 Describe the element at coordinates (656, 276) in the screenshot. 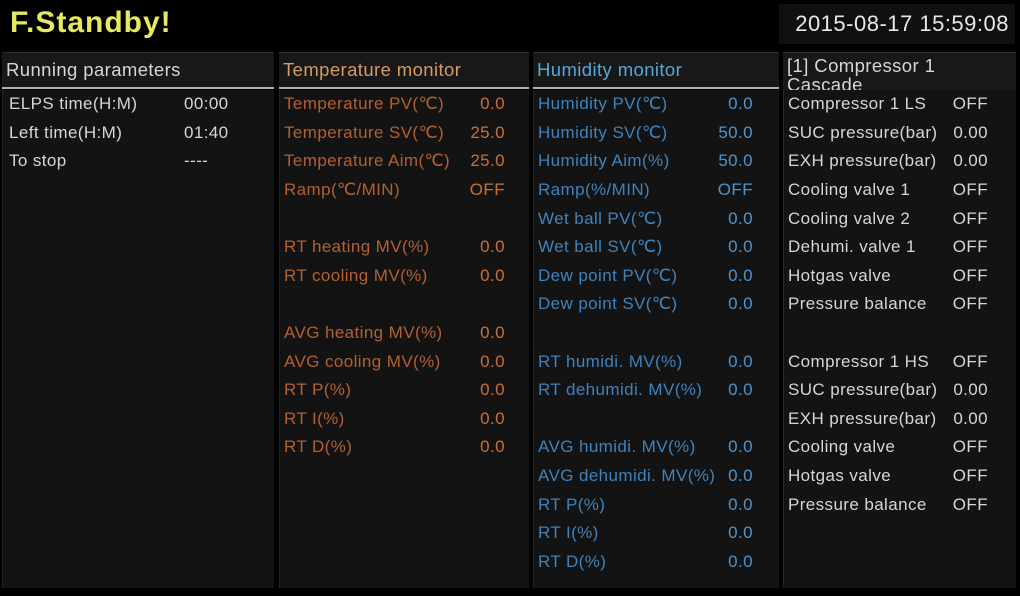

I see `param-row: Dew point PV(℃) 0.0` at that location.